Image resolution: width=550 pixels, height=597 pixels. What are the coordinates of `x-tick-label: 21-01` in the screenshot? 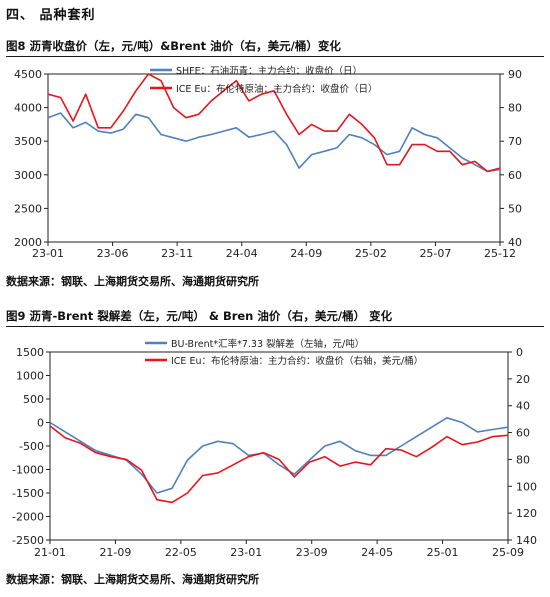 It's located at (50, 552).